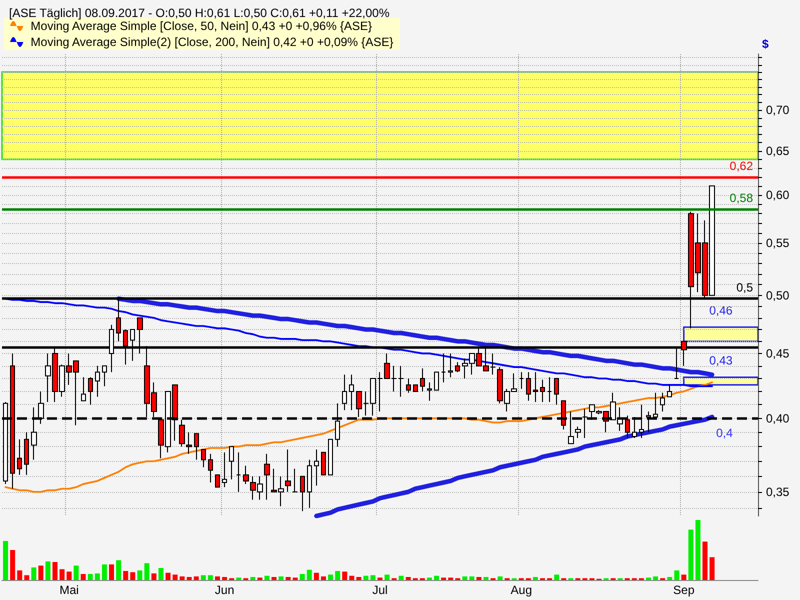 Image resolution: width=800 pixels, height=600 pixels. Describe the element at coordinates (69, 590) in the screenshot. I see `x-tick-label: Mai` at that location.